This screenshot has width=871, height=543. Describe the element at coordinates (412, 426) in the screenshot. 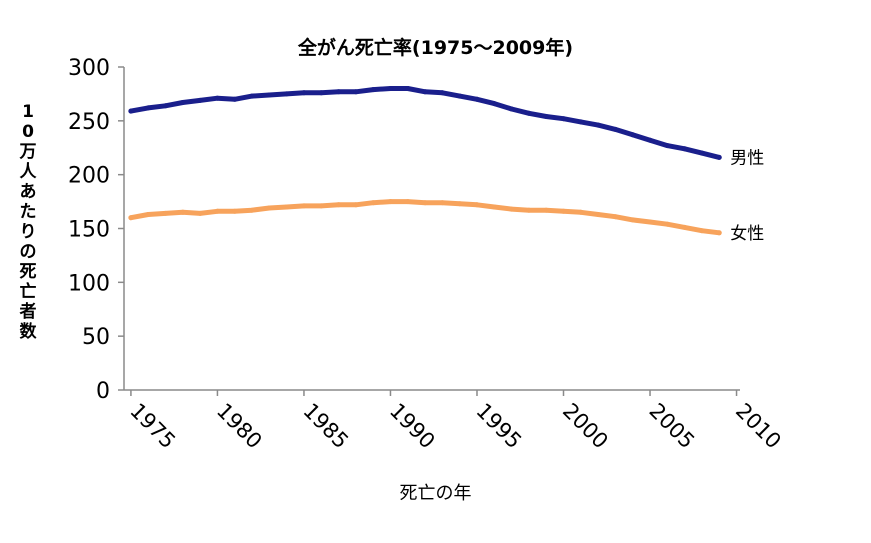

I see `x-tick-label: 1990` at that location.